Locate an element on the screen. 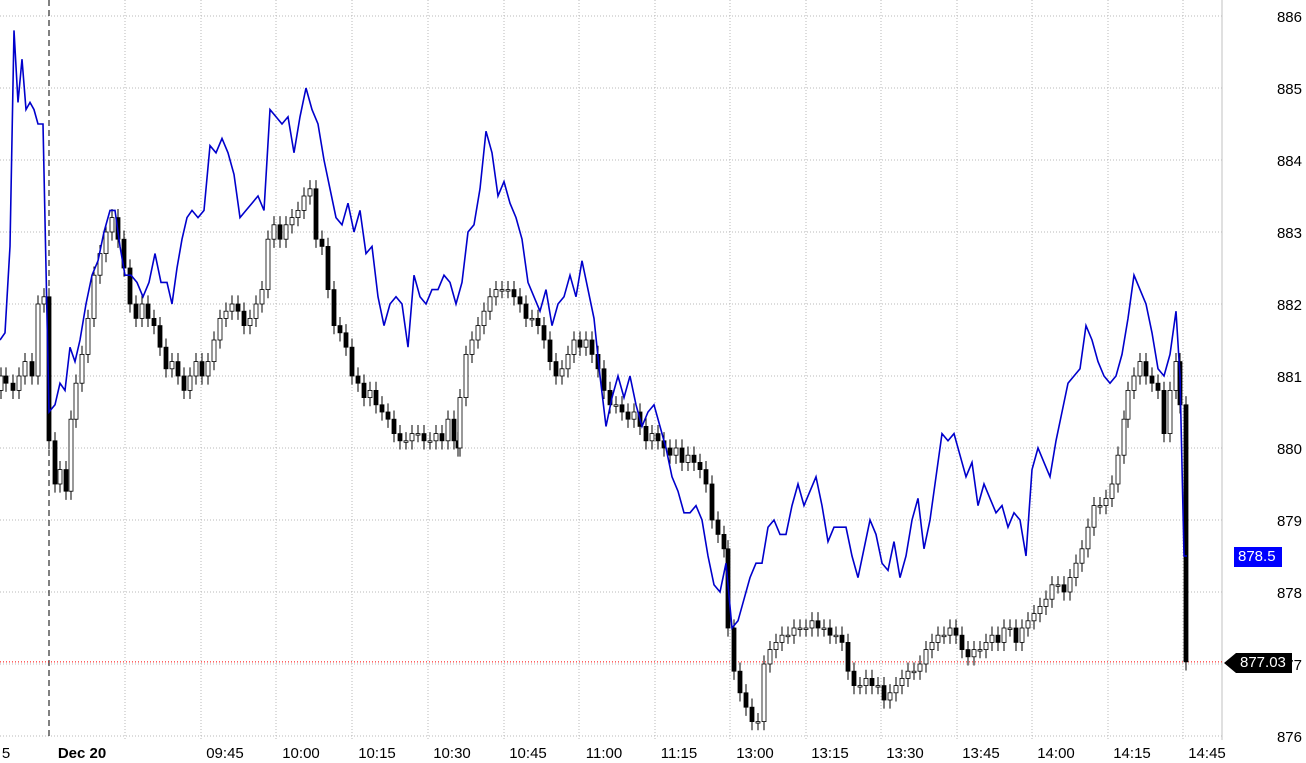  last-price-badge: 877.03 is located at coordinates (1258, 663).